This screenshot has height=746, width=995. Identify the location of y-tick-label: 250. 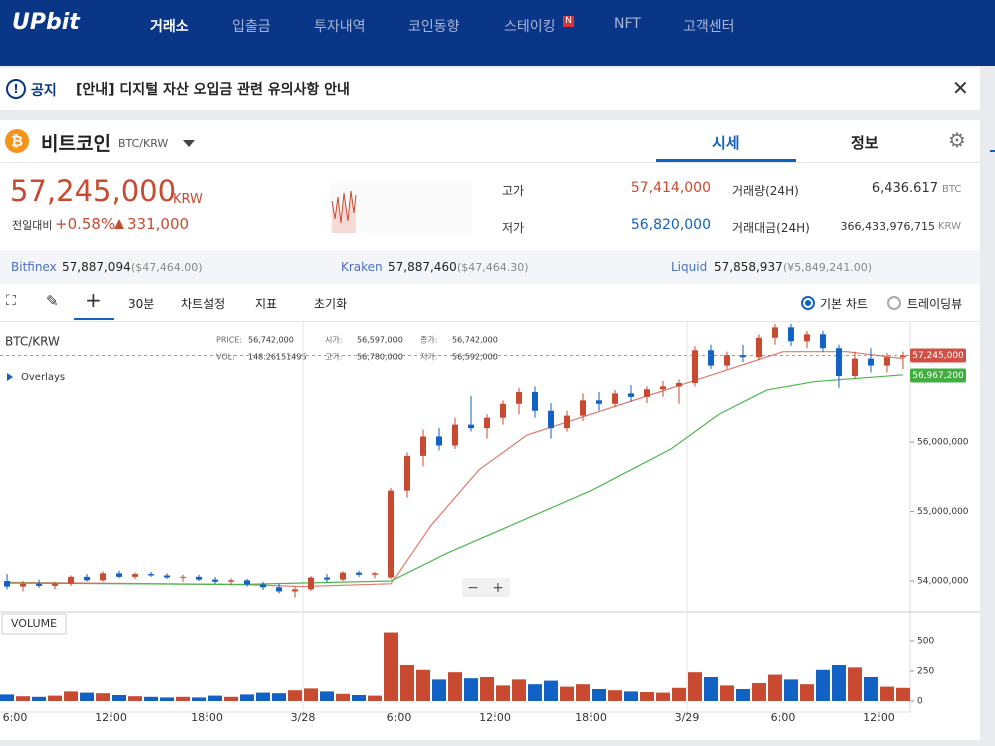
(925, 671).